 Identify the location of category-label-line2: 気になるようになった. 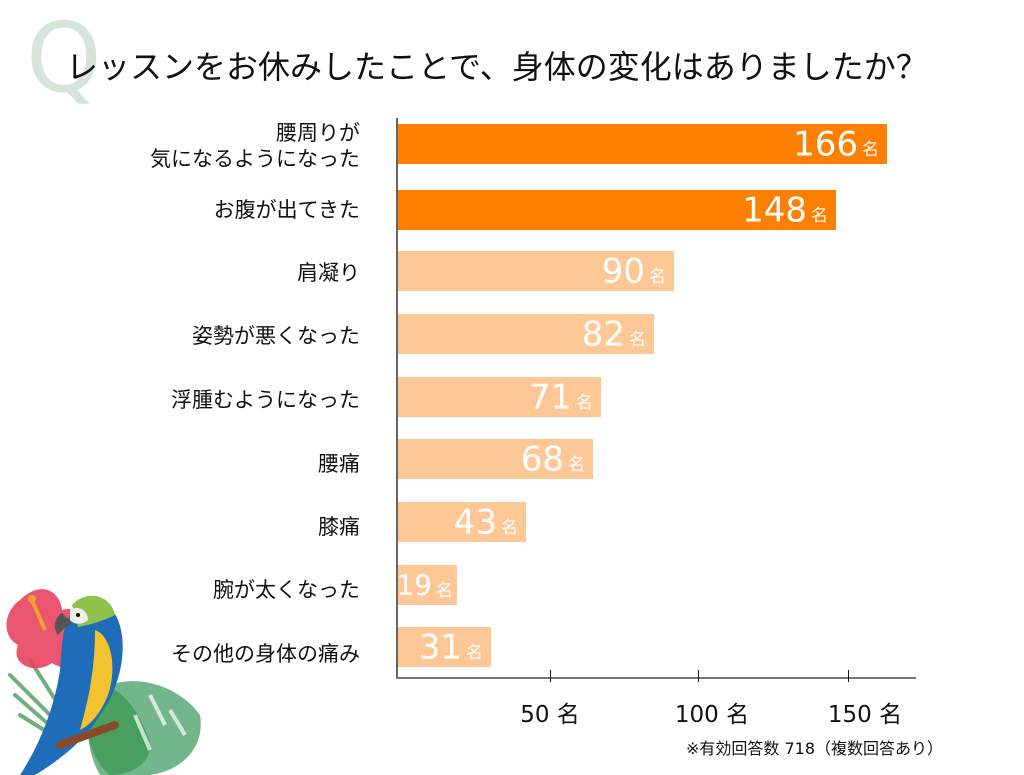
(255, 159).